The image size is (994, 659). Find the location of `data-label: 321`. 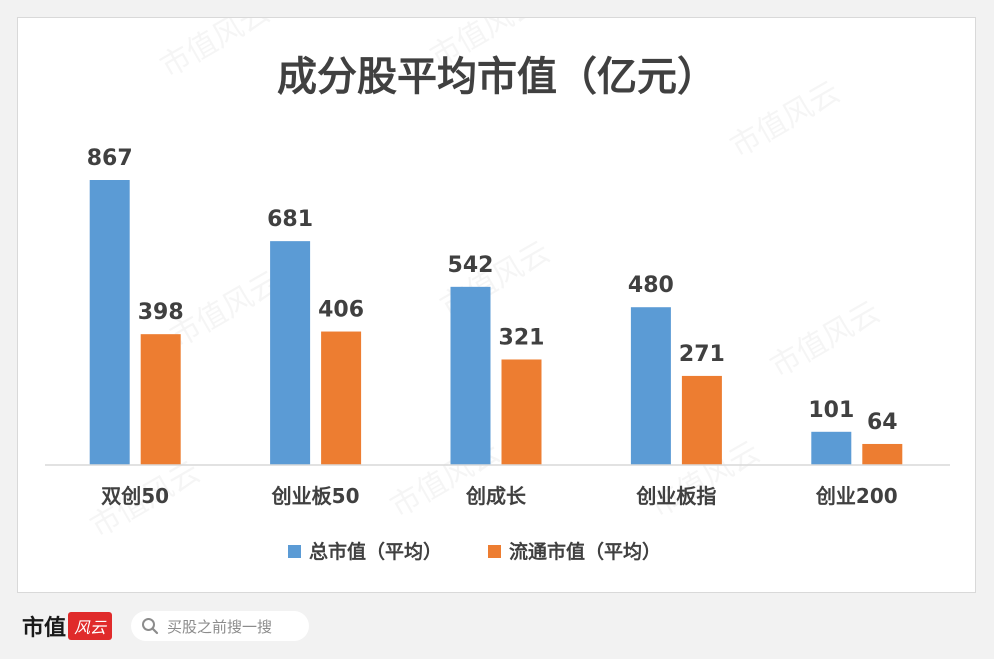

data-label: 321 is located at coordinates (522, 337).